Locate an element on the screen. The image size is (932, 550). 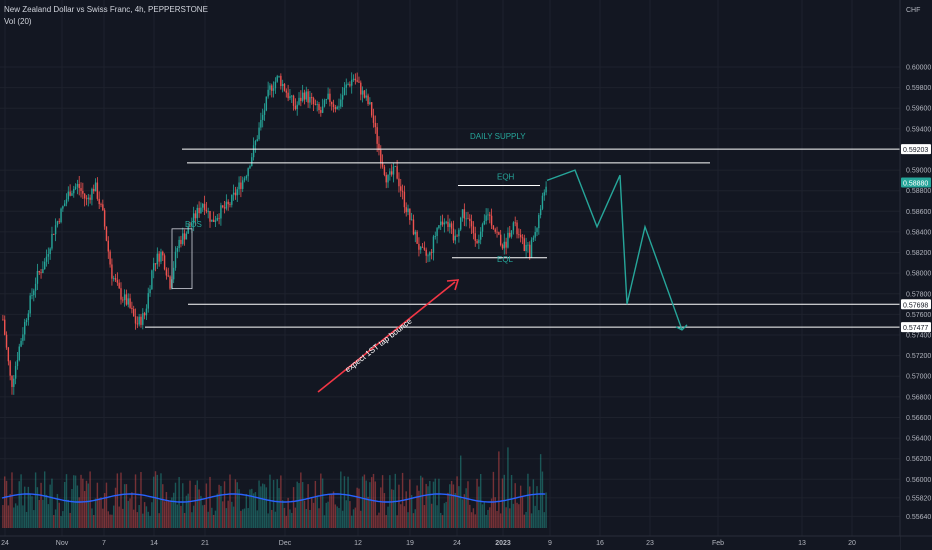
y-tick-label: 0.56000 is located at coordinates (918, 480).